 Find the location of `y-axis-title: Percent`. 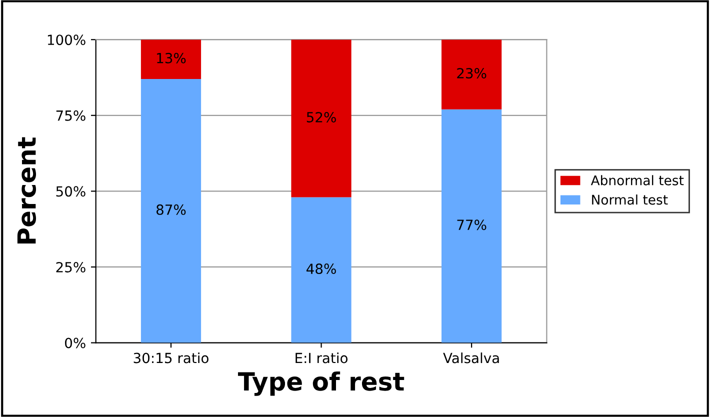

y-axis-title: Percent is located at coordinates (26, 190).